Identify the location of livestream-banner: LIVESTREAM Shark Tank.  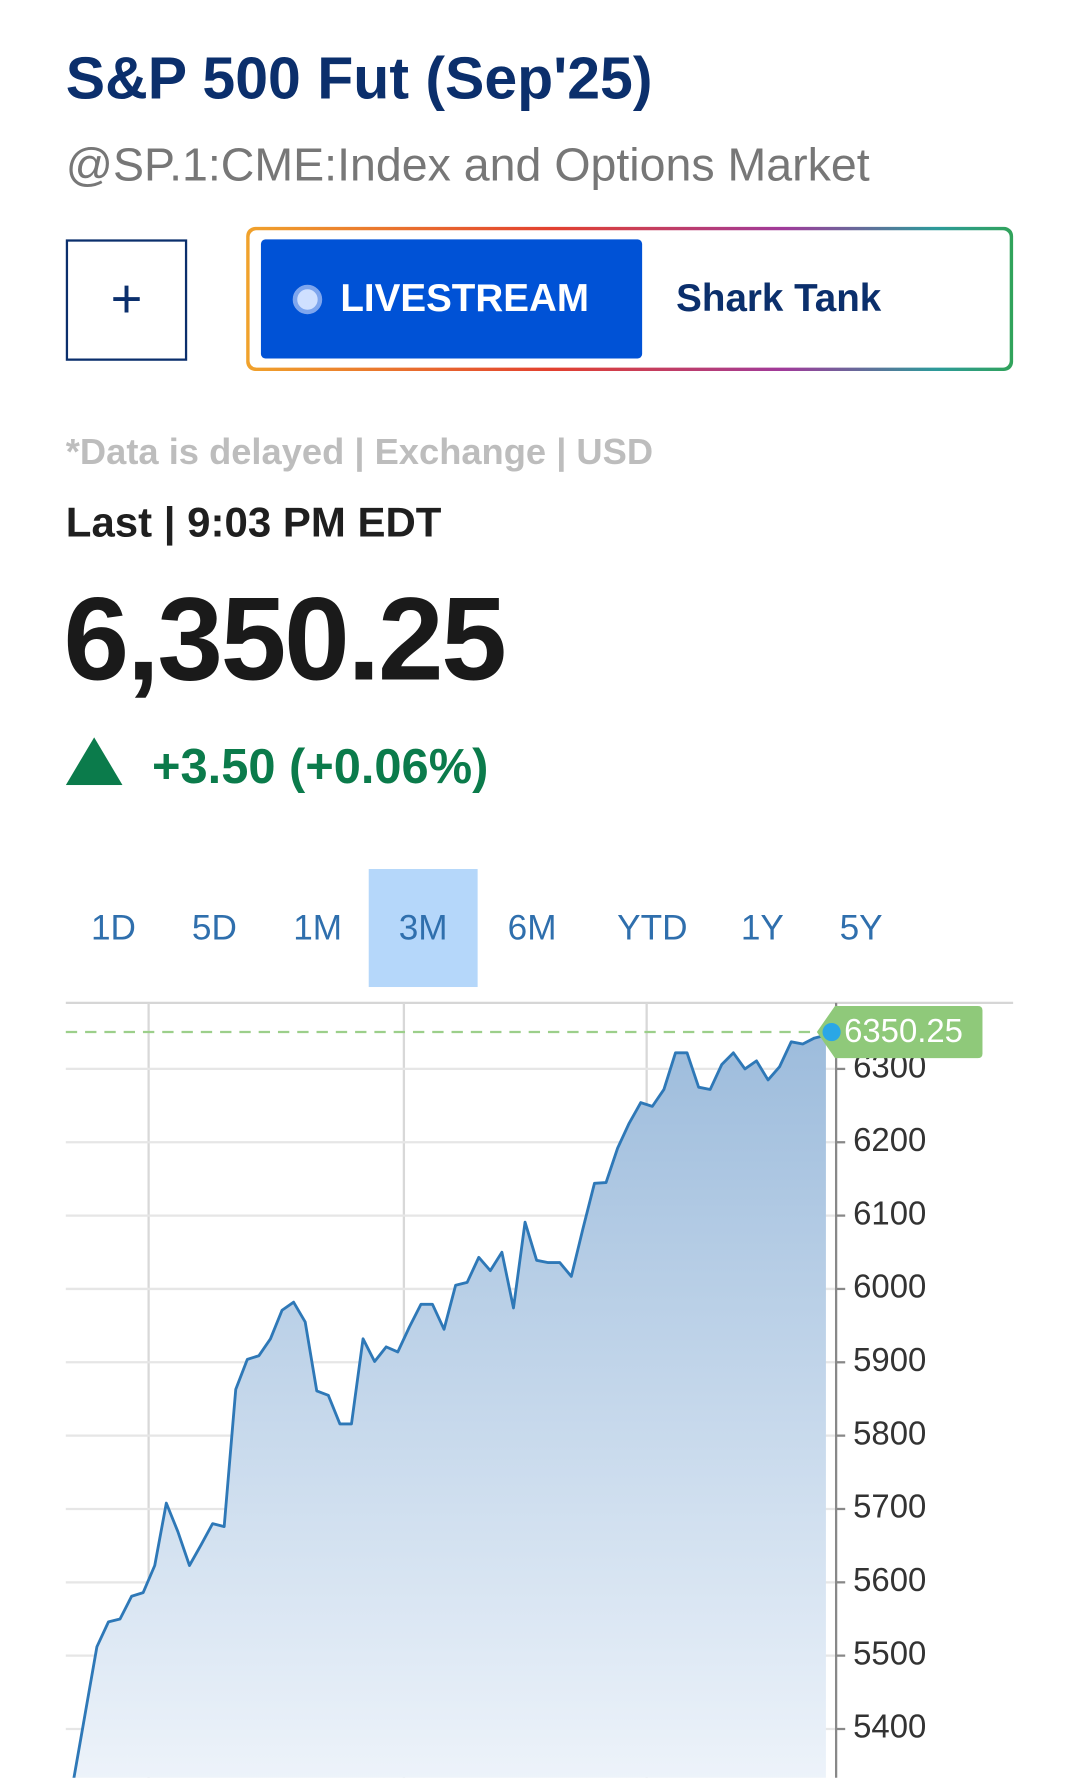
(630, 298).